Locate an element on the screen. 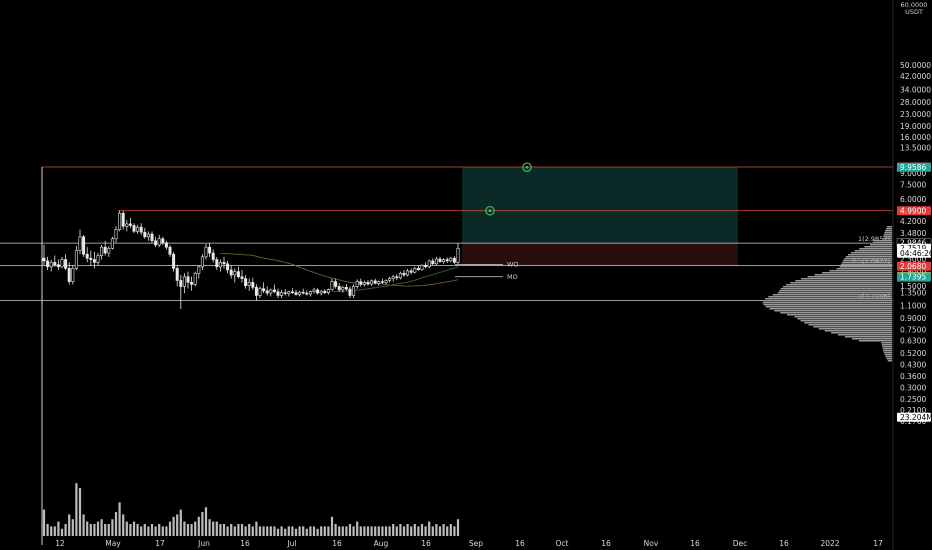 The width and height of the screenshot is (932, 550). target-markers is located at coordinates (508, 189).